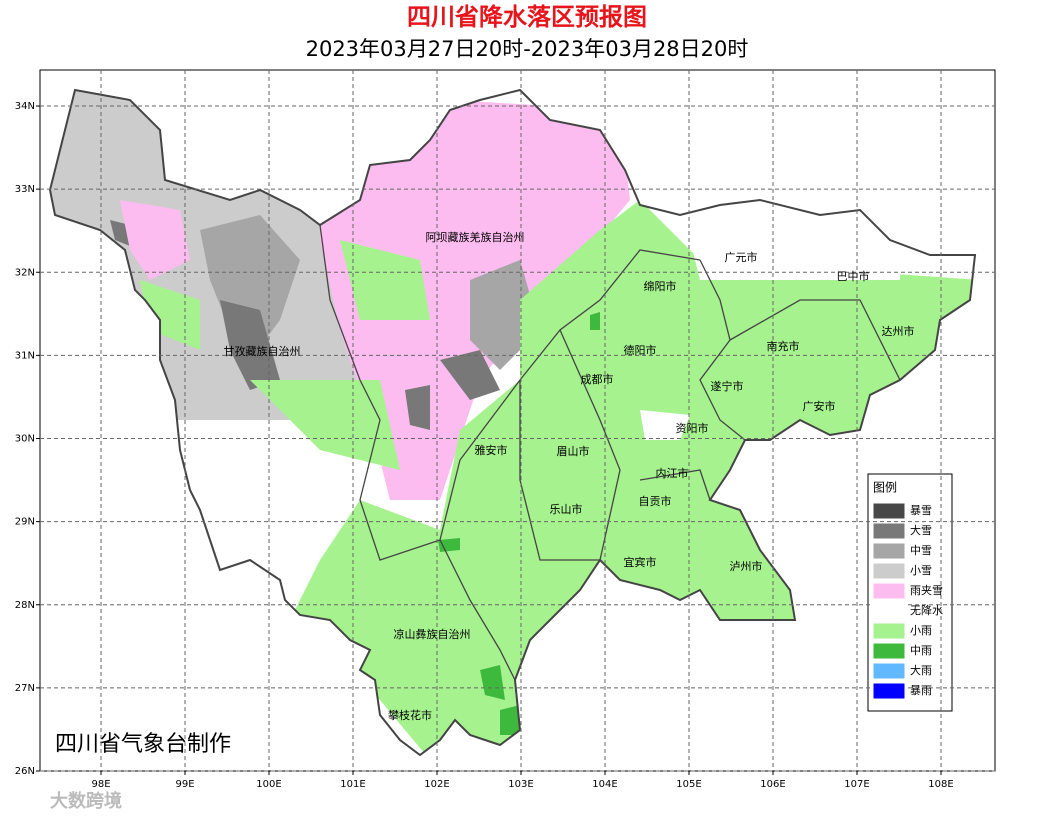 This screenshot has width=1055, height=821. I want to click on lat-tick-label: 31N, so click(25, 355).